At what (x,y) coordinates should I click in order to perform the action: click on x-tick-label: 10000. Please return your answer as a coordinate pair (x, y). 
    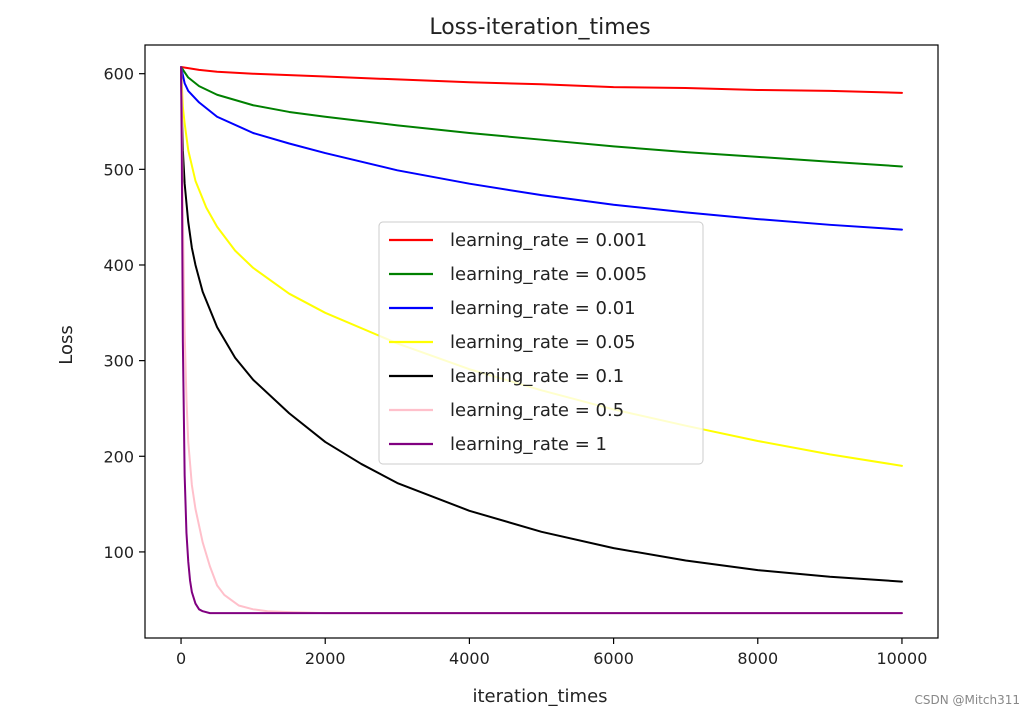
    Looking at the image, I should click on (902, 658).